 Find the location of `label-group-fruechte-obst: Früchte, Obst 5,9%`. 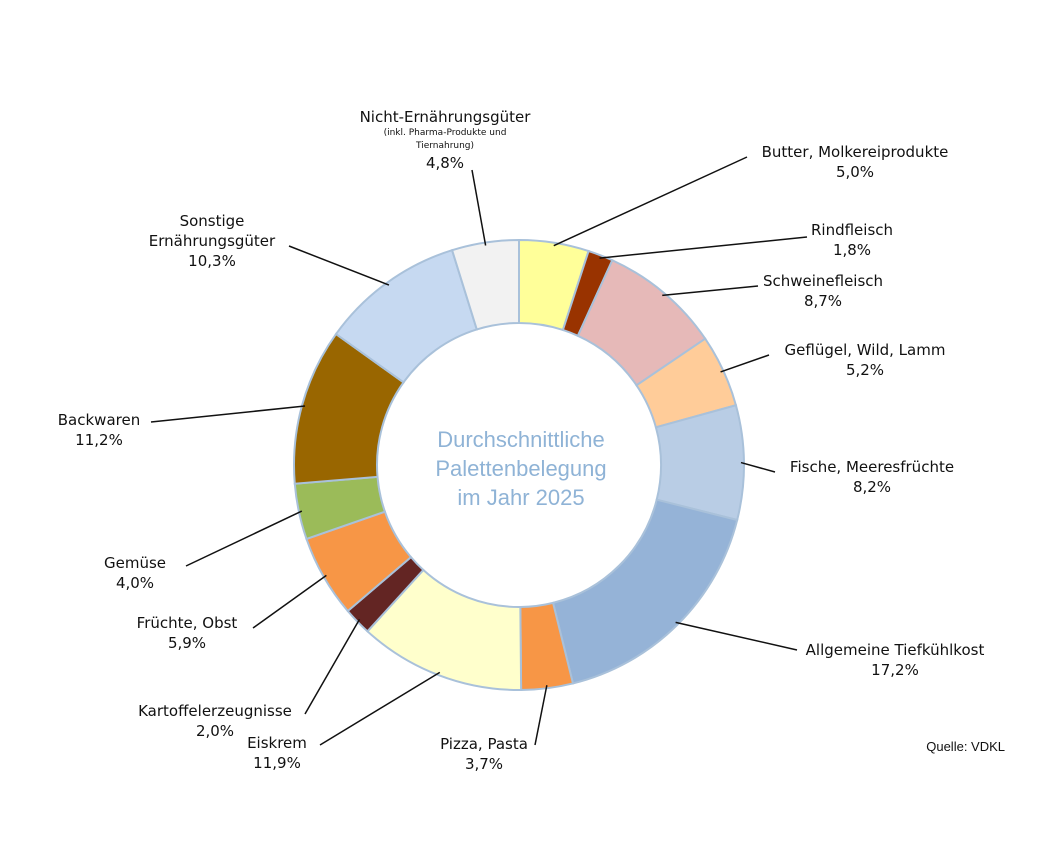

label-group-fruechte-obst: Früchte, Obst 5,9% is located at coordinates (187, 633).